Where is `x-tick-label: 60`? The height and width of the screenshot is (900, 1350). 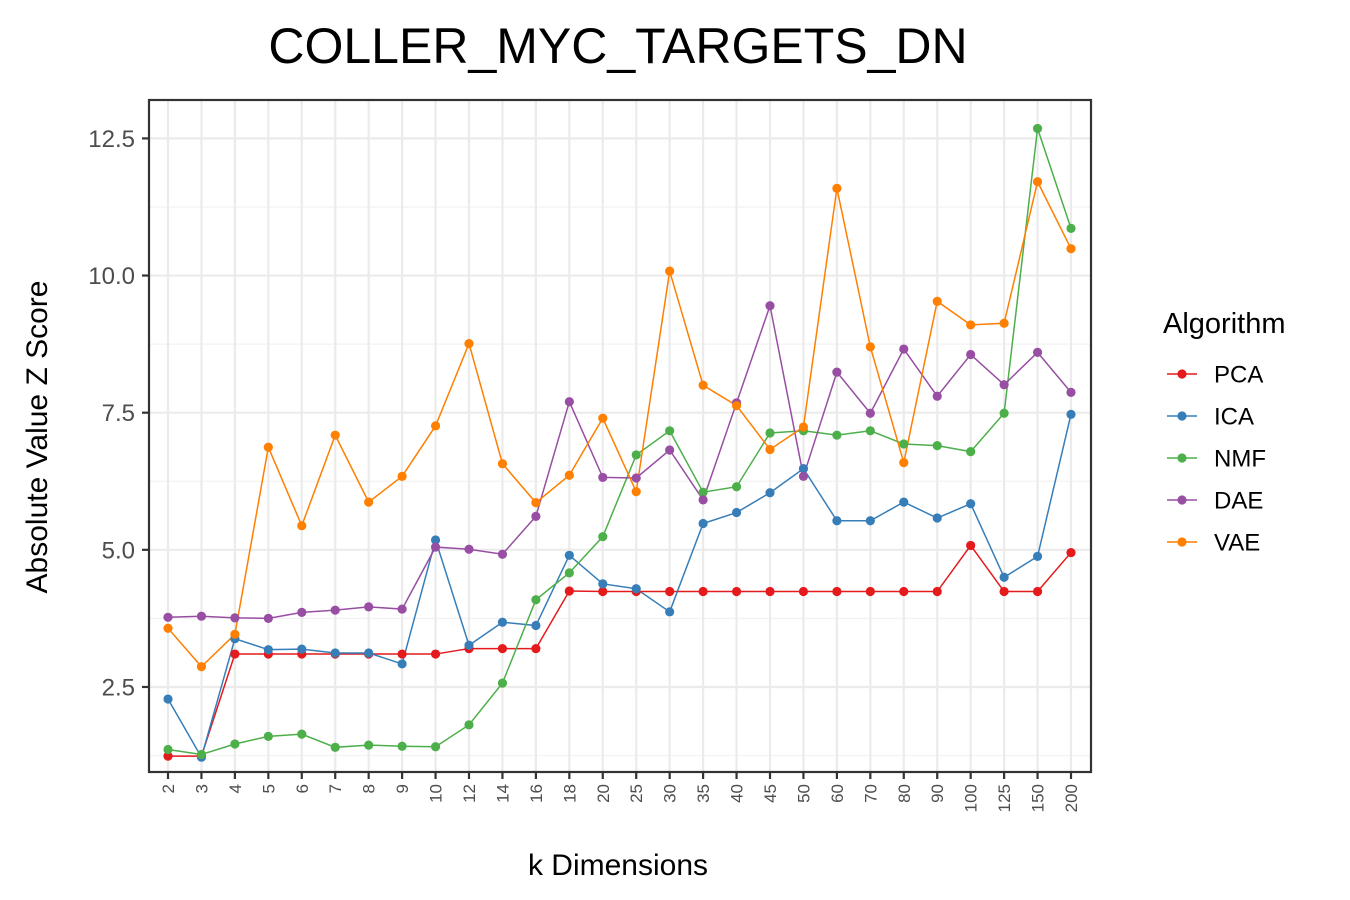
x-tick-label: 60 is located at coordinates (837, 793).